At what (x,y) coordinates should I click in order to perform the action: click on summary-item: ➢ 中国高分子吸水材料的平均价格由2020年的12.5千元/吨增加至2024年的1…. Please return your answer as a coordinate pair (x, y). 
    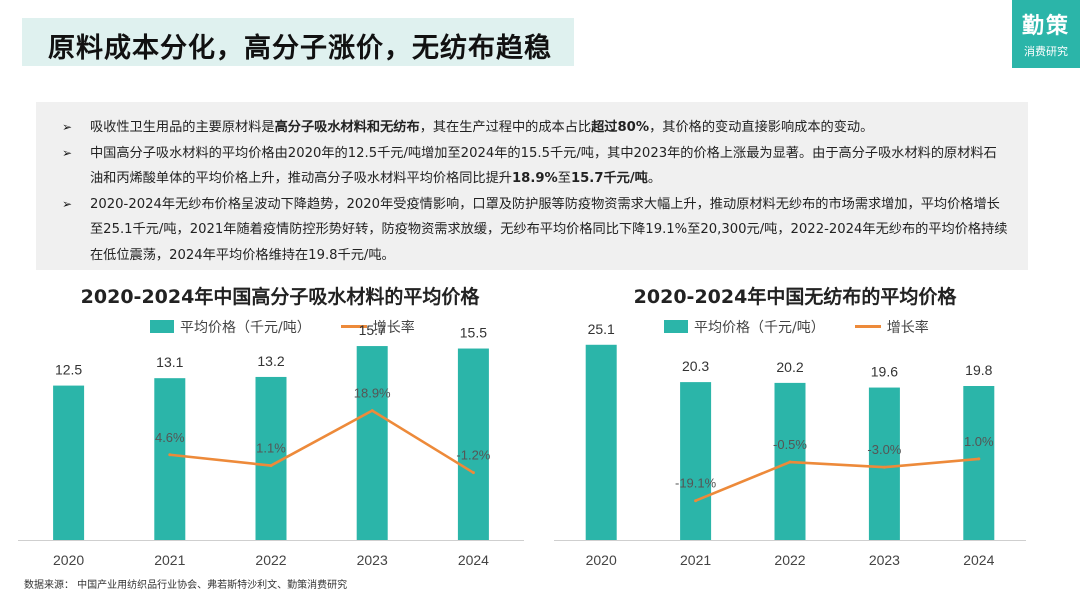
    Looking at the image, I should click on (535, 166).